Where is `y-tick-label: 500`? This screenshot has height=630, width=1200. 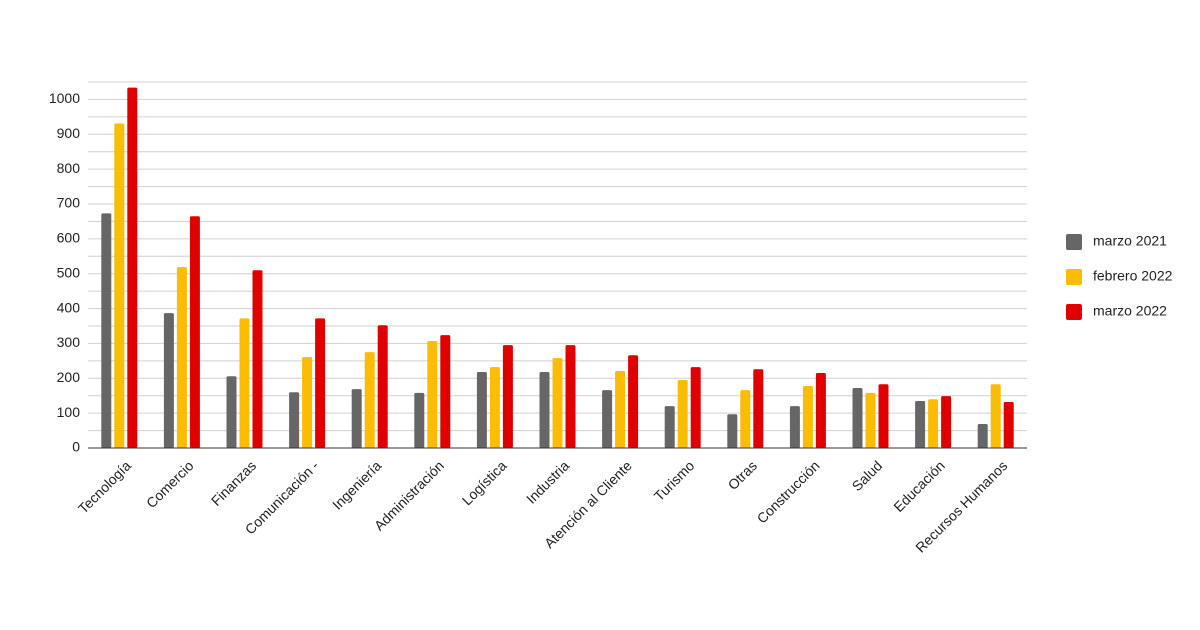 y-tick-label: 500 is located at coordinates (69, 272).